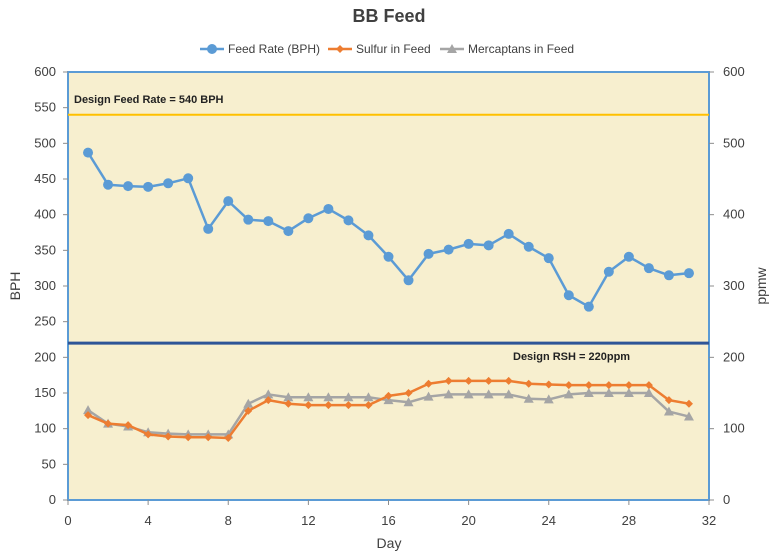 This screenshot has height=556, width=779. What do you see at coordinates (734, 428) in the screenshot?
I see `y-right-tick-label: 100` at bounding box center [734, 428].